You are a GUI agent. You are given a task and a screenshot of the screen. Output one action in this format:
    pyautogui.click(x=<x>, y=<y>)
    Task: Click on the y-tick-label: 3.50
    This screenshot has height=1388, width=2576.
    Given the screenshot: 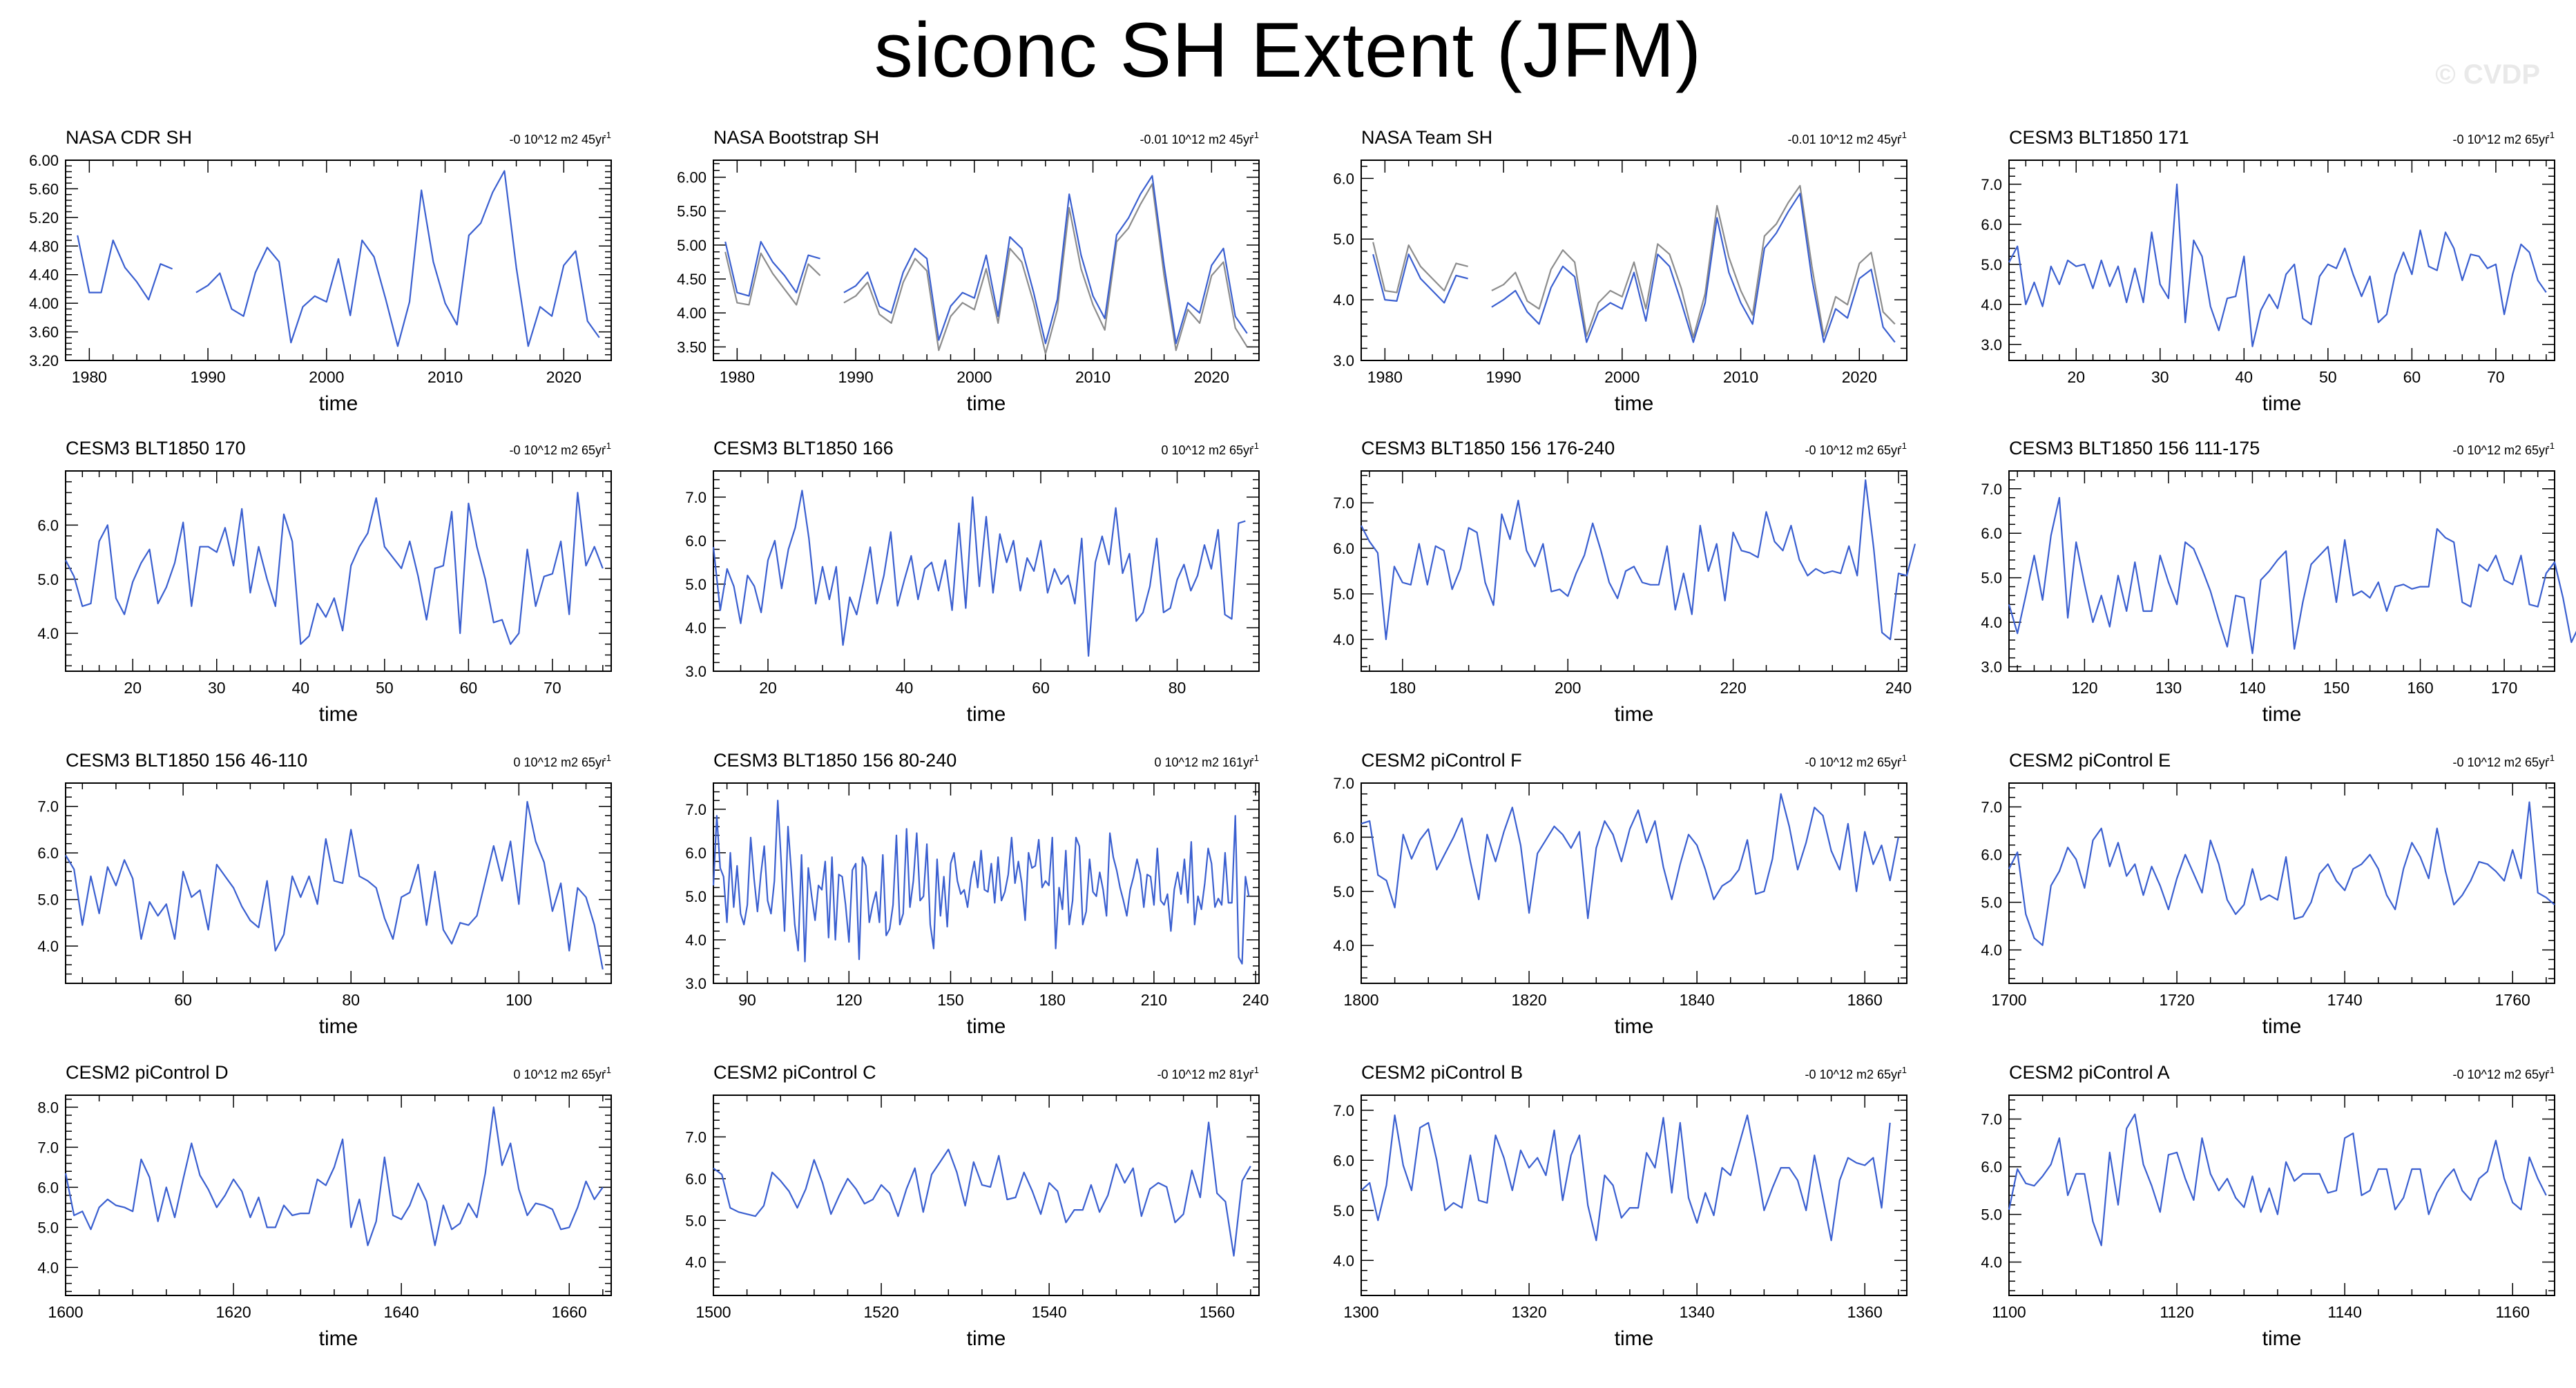 What is the action you would take?
    pyautogui.click(x=692, y=347)
    